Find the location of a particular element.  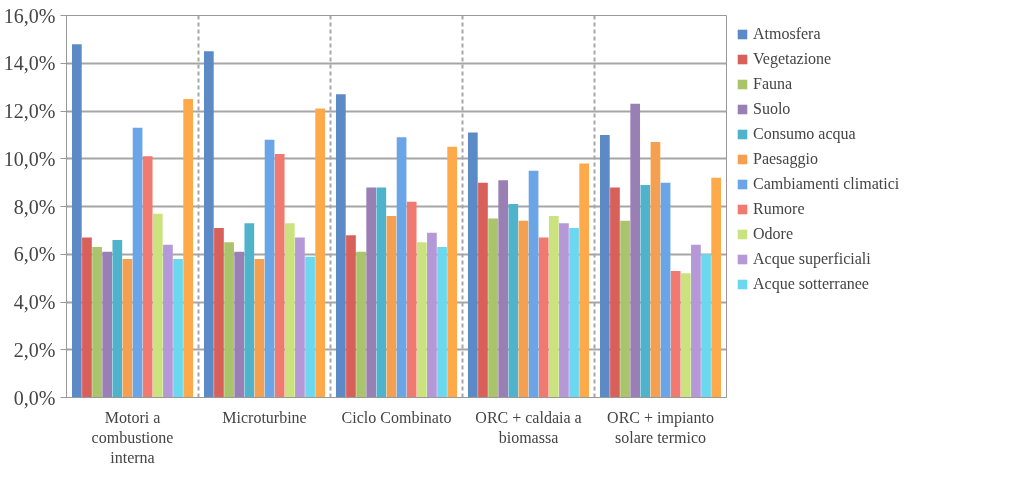

y-tick-label: 10,0% is located at coordinates (29, 158).